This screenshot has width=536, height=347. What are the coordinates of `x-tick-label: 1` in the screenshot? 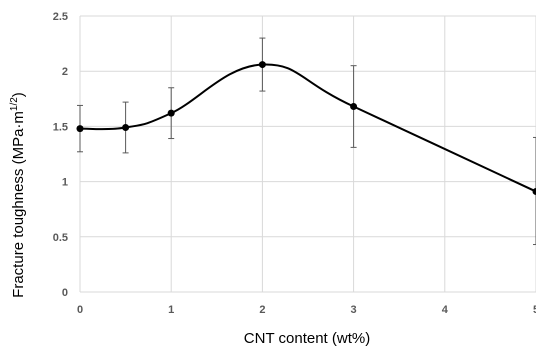 It's located at (171, 310).